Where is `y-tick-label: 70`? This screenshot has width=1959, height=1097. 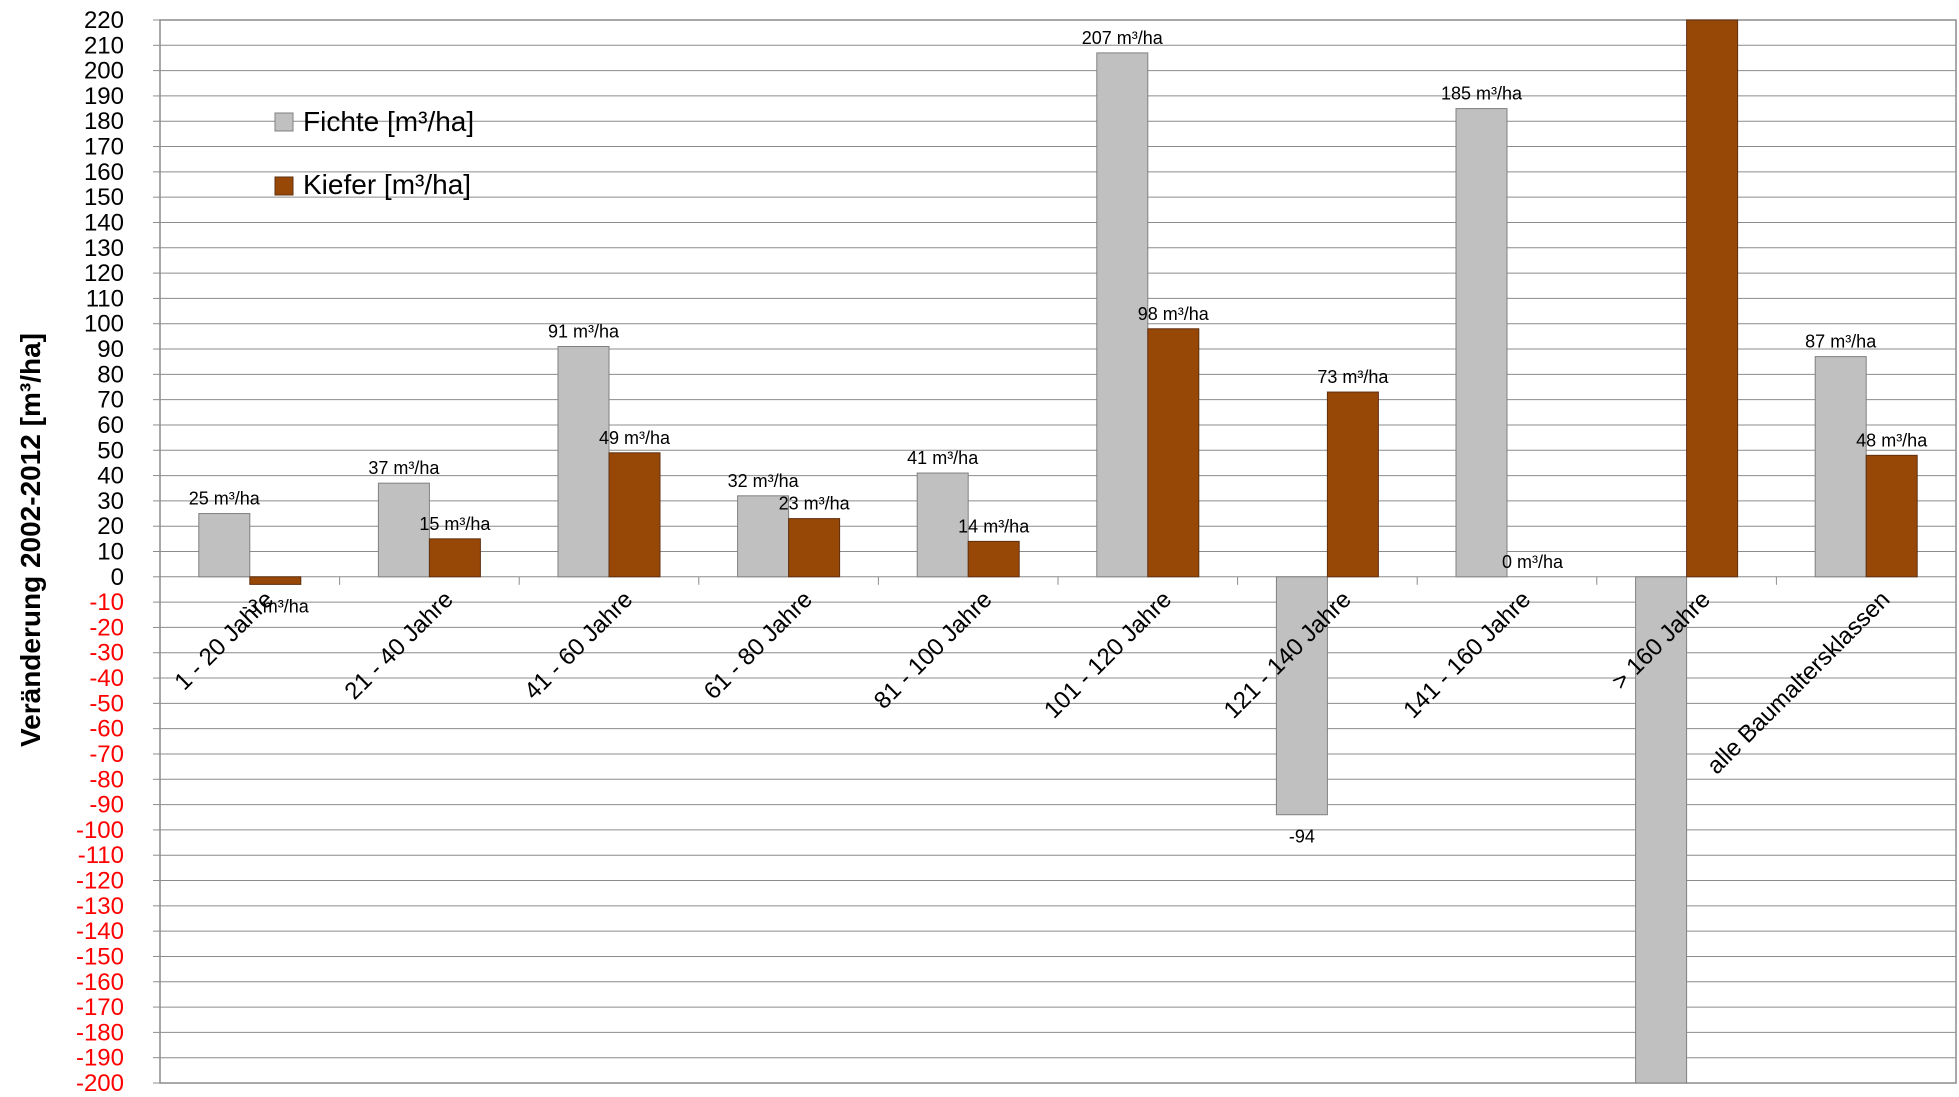
y-tick-label: 70 is located at coordinates (110, 400).